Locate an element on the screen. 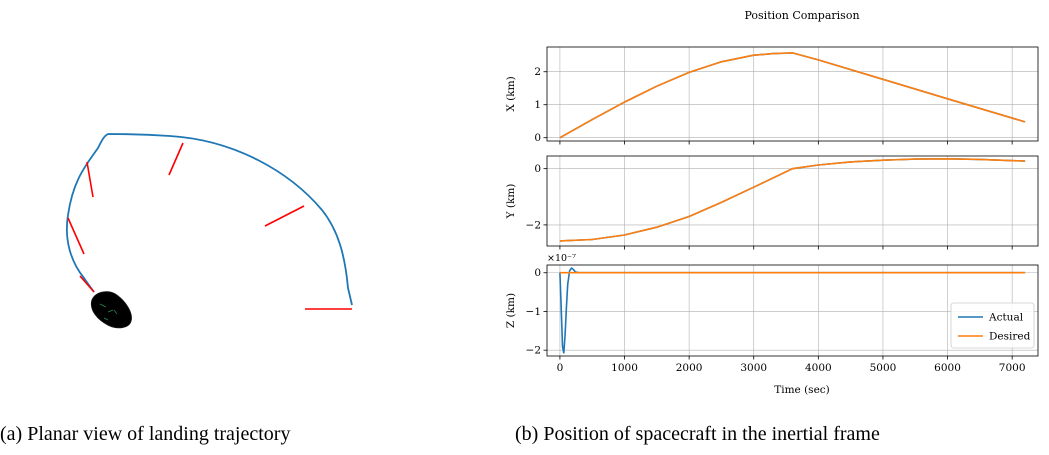 The width and height of the screenshot is (1049, 455). caption-a: (a) Planar view of landing trajectory is located at coordinates (145, 434).